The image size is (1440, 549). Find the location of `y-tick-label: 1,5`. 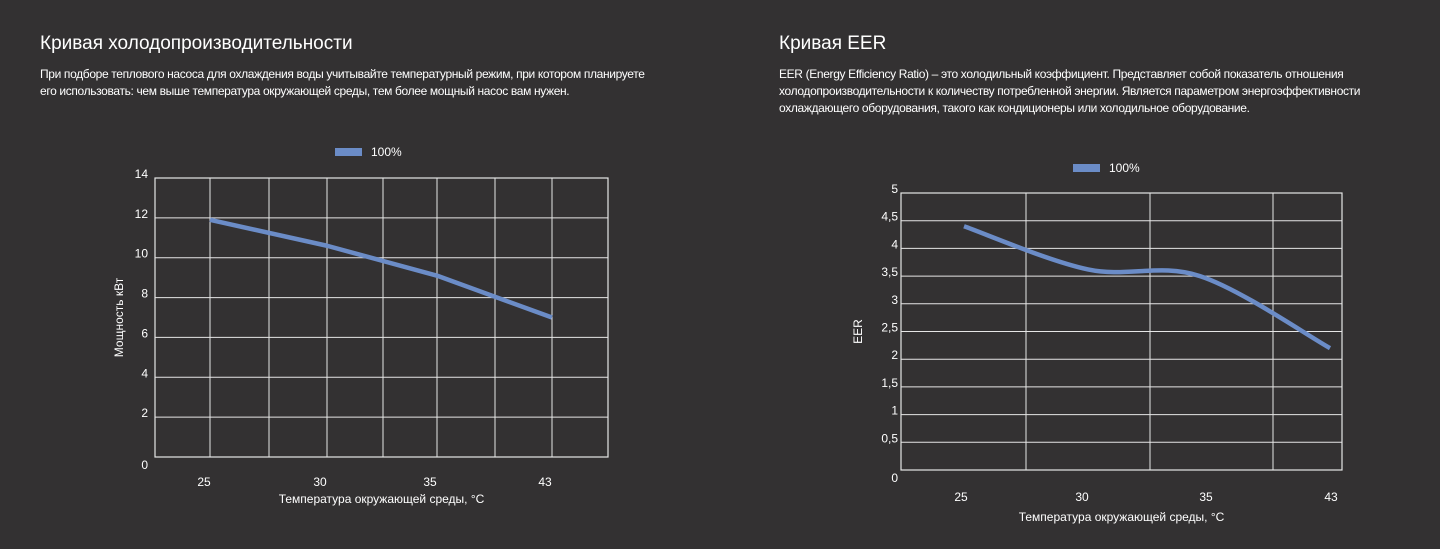

y-tick-label: 1,5 is located at coordinates (889, 383).